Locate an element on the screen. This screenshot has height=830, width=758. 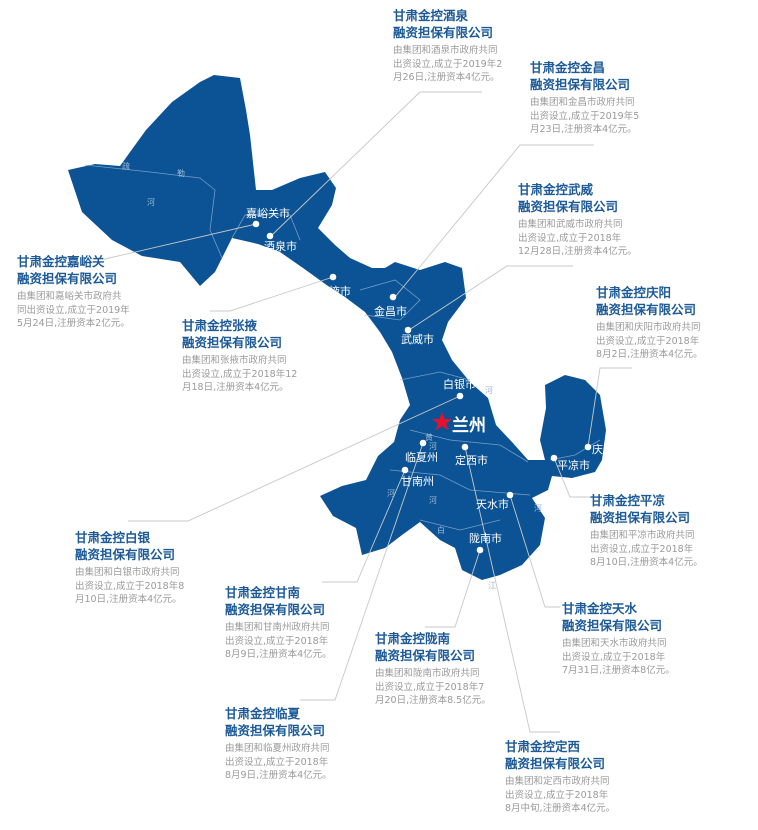
city-label: 武威市 is located at coordinates (417, 339).